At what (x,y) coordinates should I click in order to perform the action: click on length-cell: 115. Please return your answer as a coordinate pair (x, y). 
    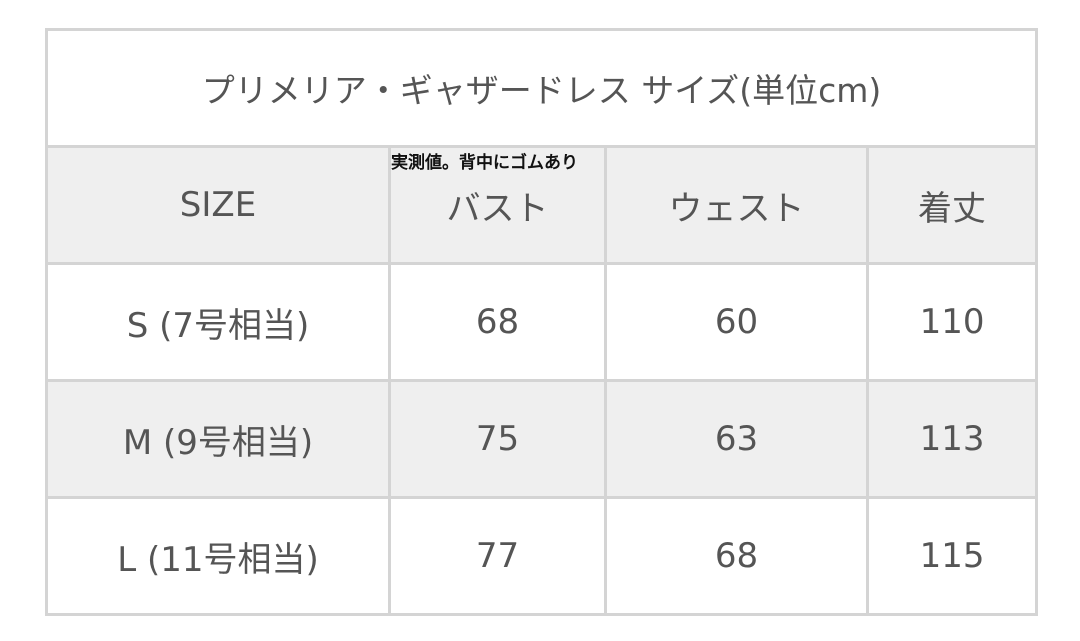
    Looking at the image, I should click on (952, 556).